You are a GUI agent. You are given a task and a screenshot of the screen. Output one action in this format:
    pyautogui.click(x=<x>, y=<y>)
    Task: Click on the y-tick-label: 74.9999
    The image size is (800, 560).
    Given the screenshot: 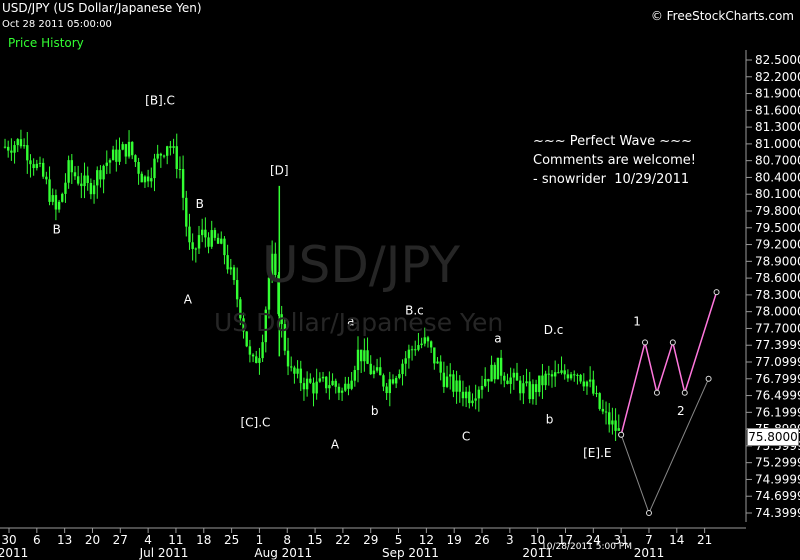 What is the action you would take?
    pyautogui.click(x=777, y=479)
    